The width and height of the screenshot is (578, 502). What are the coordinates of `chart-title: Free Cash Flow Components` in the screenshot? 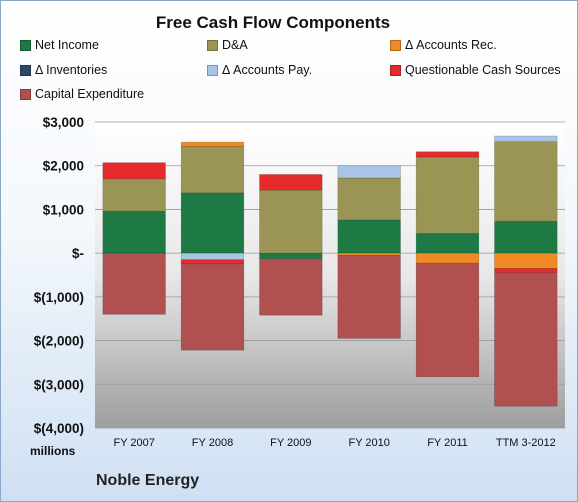 It's located at (273, 22).